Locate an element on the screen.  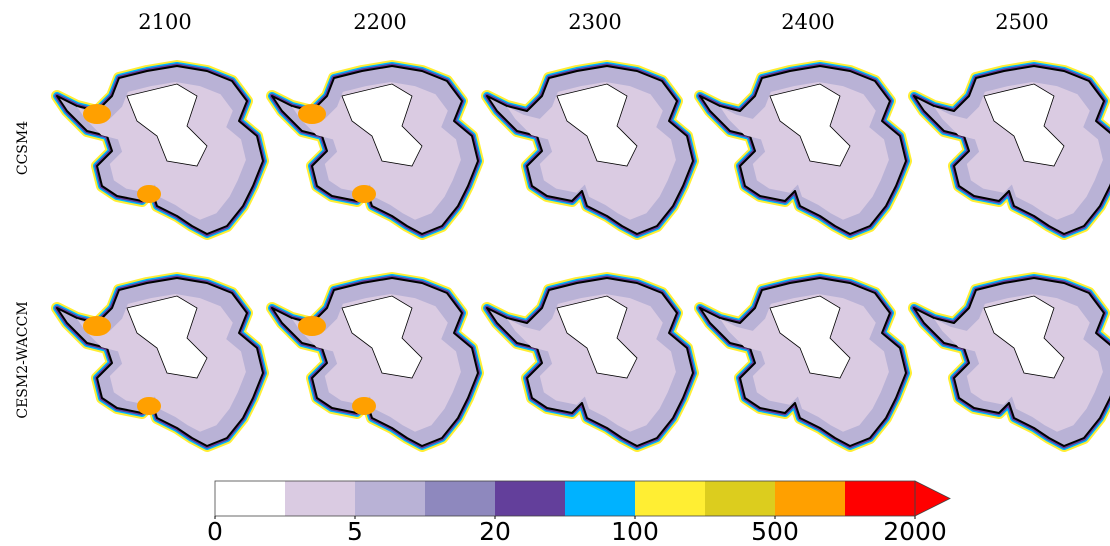
colorbar-tick-label: 2000 is located at coordinates (915, 531).